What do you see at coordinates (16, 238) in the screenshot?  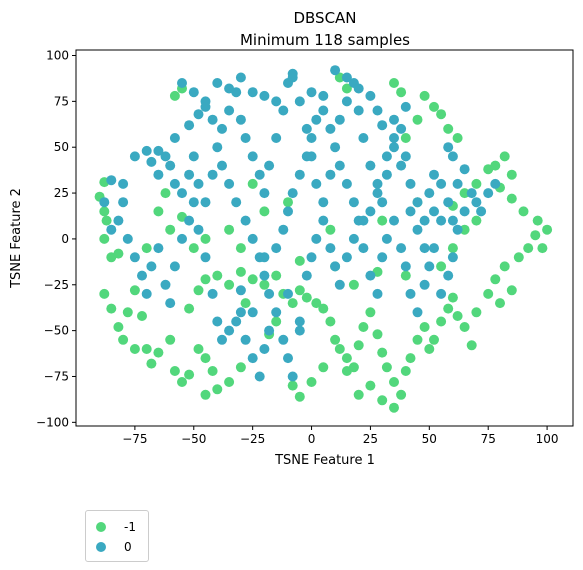 I see `y-axis-label: TSNE Feature 2` at bounding box center [16, 238].